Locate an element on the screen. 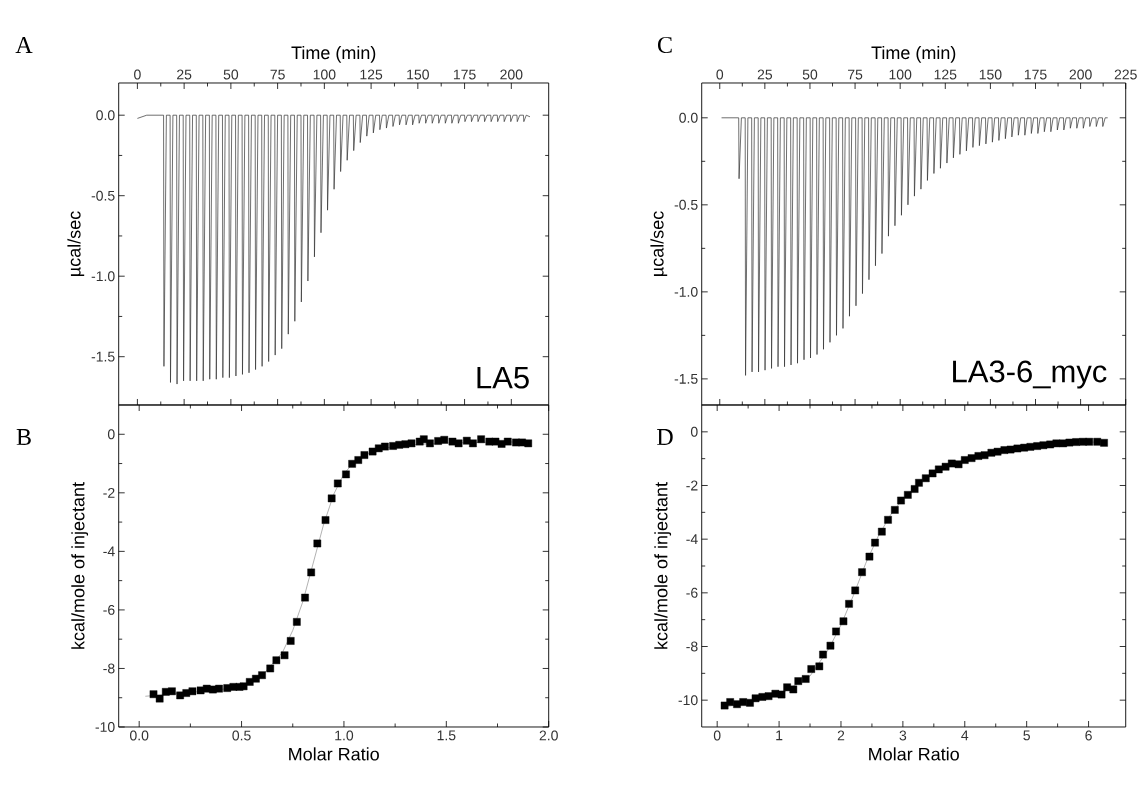  x-tick-label: 1.0 is located at coordinates (344, 735).